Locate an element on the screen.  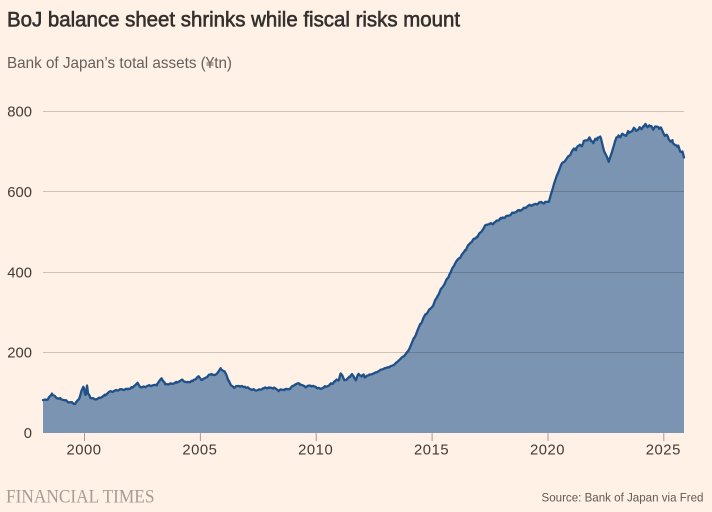
svg-text: 200 is located at coordinates (19, 354).